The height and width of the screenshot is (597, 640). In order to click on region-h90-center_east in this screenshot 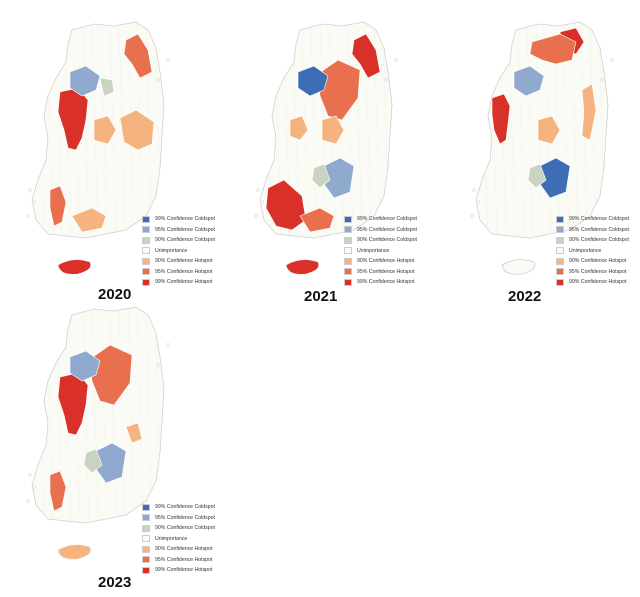, I will do `click(137, 130)`.